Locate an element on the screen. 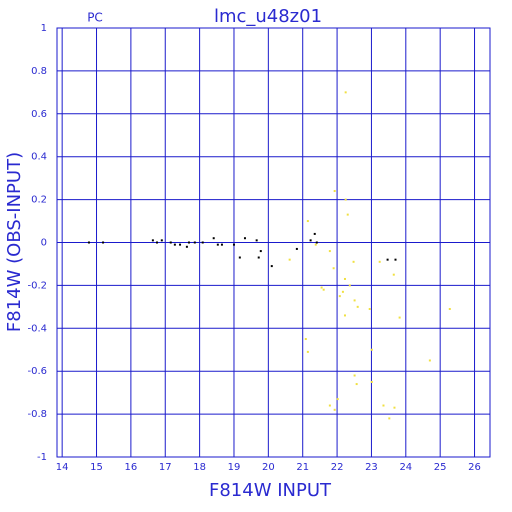  y-tick-label: 0.4 is located at coordinates (39, 157).